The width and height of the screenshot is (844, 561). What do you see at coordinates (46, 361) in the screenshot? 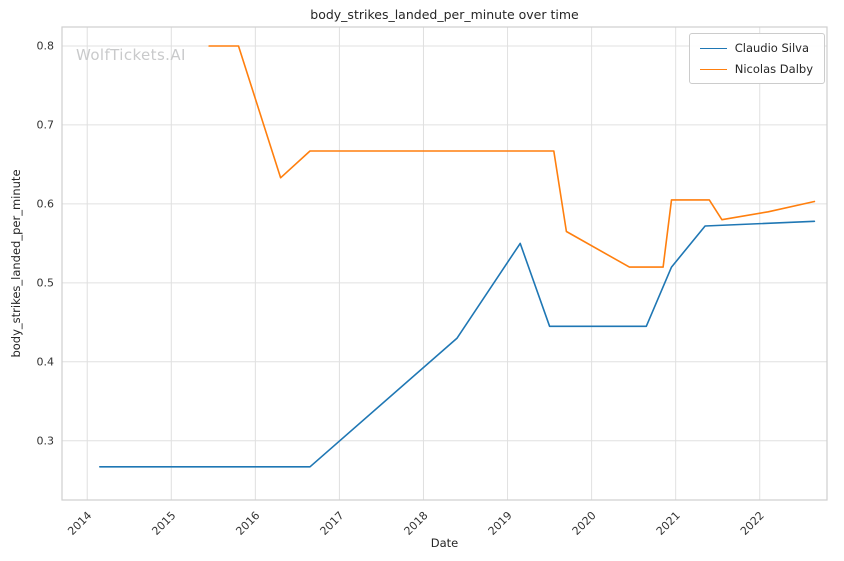
I see `y-tick-label: 0.4` at bounding box center [46, 361].